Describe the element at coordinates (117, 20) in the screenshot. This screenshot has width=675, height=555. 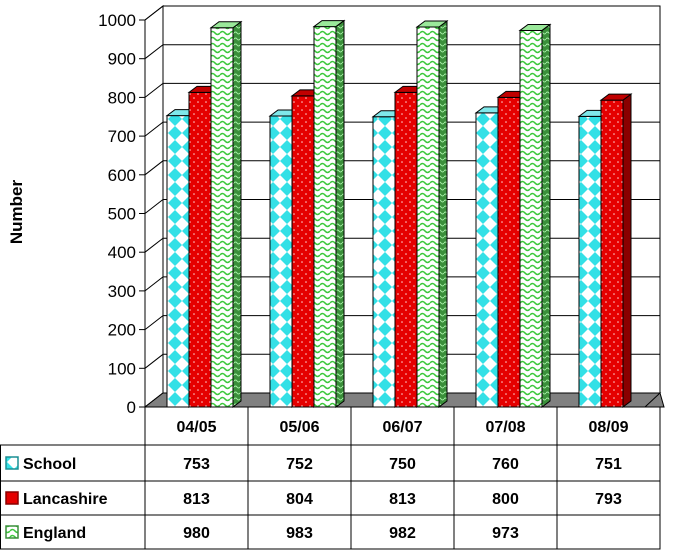
I see `y-tick-label: 1000` at that location.